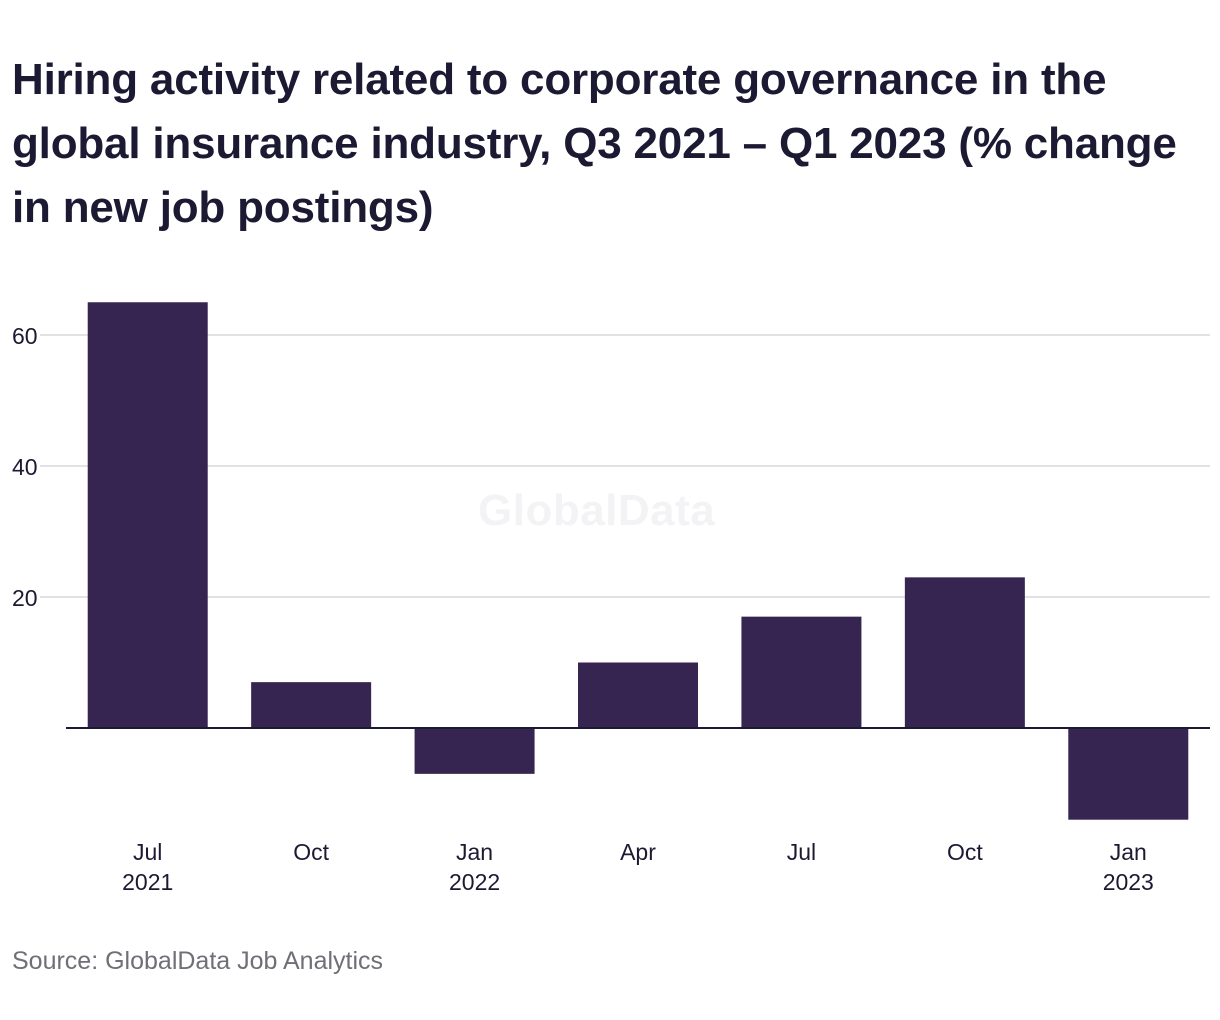  What do you see at coordinates (25, 336) in the screenshot?
I see `y-tick-label: 60` at bounding box center [25, 336].